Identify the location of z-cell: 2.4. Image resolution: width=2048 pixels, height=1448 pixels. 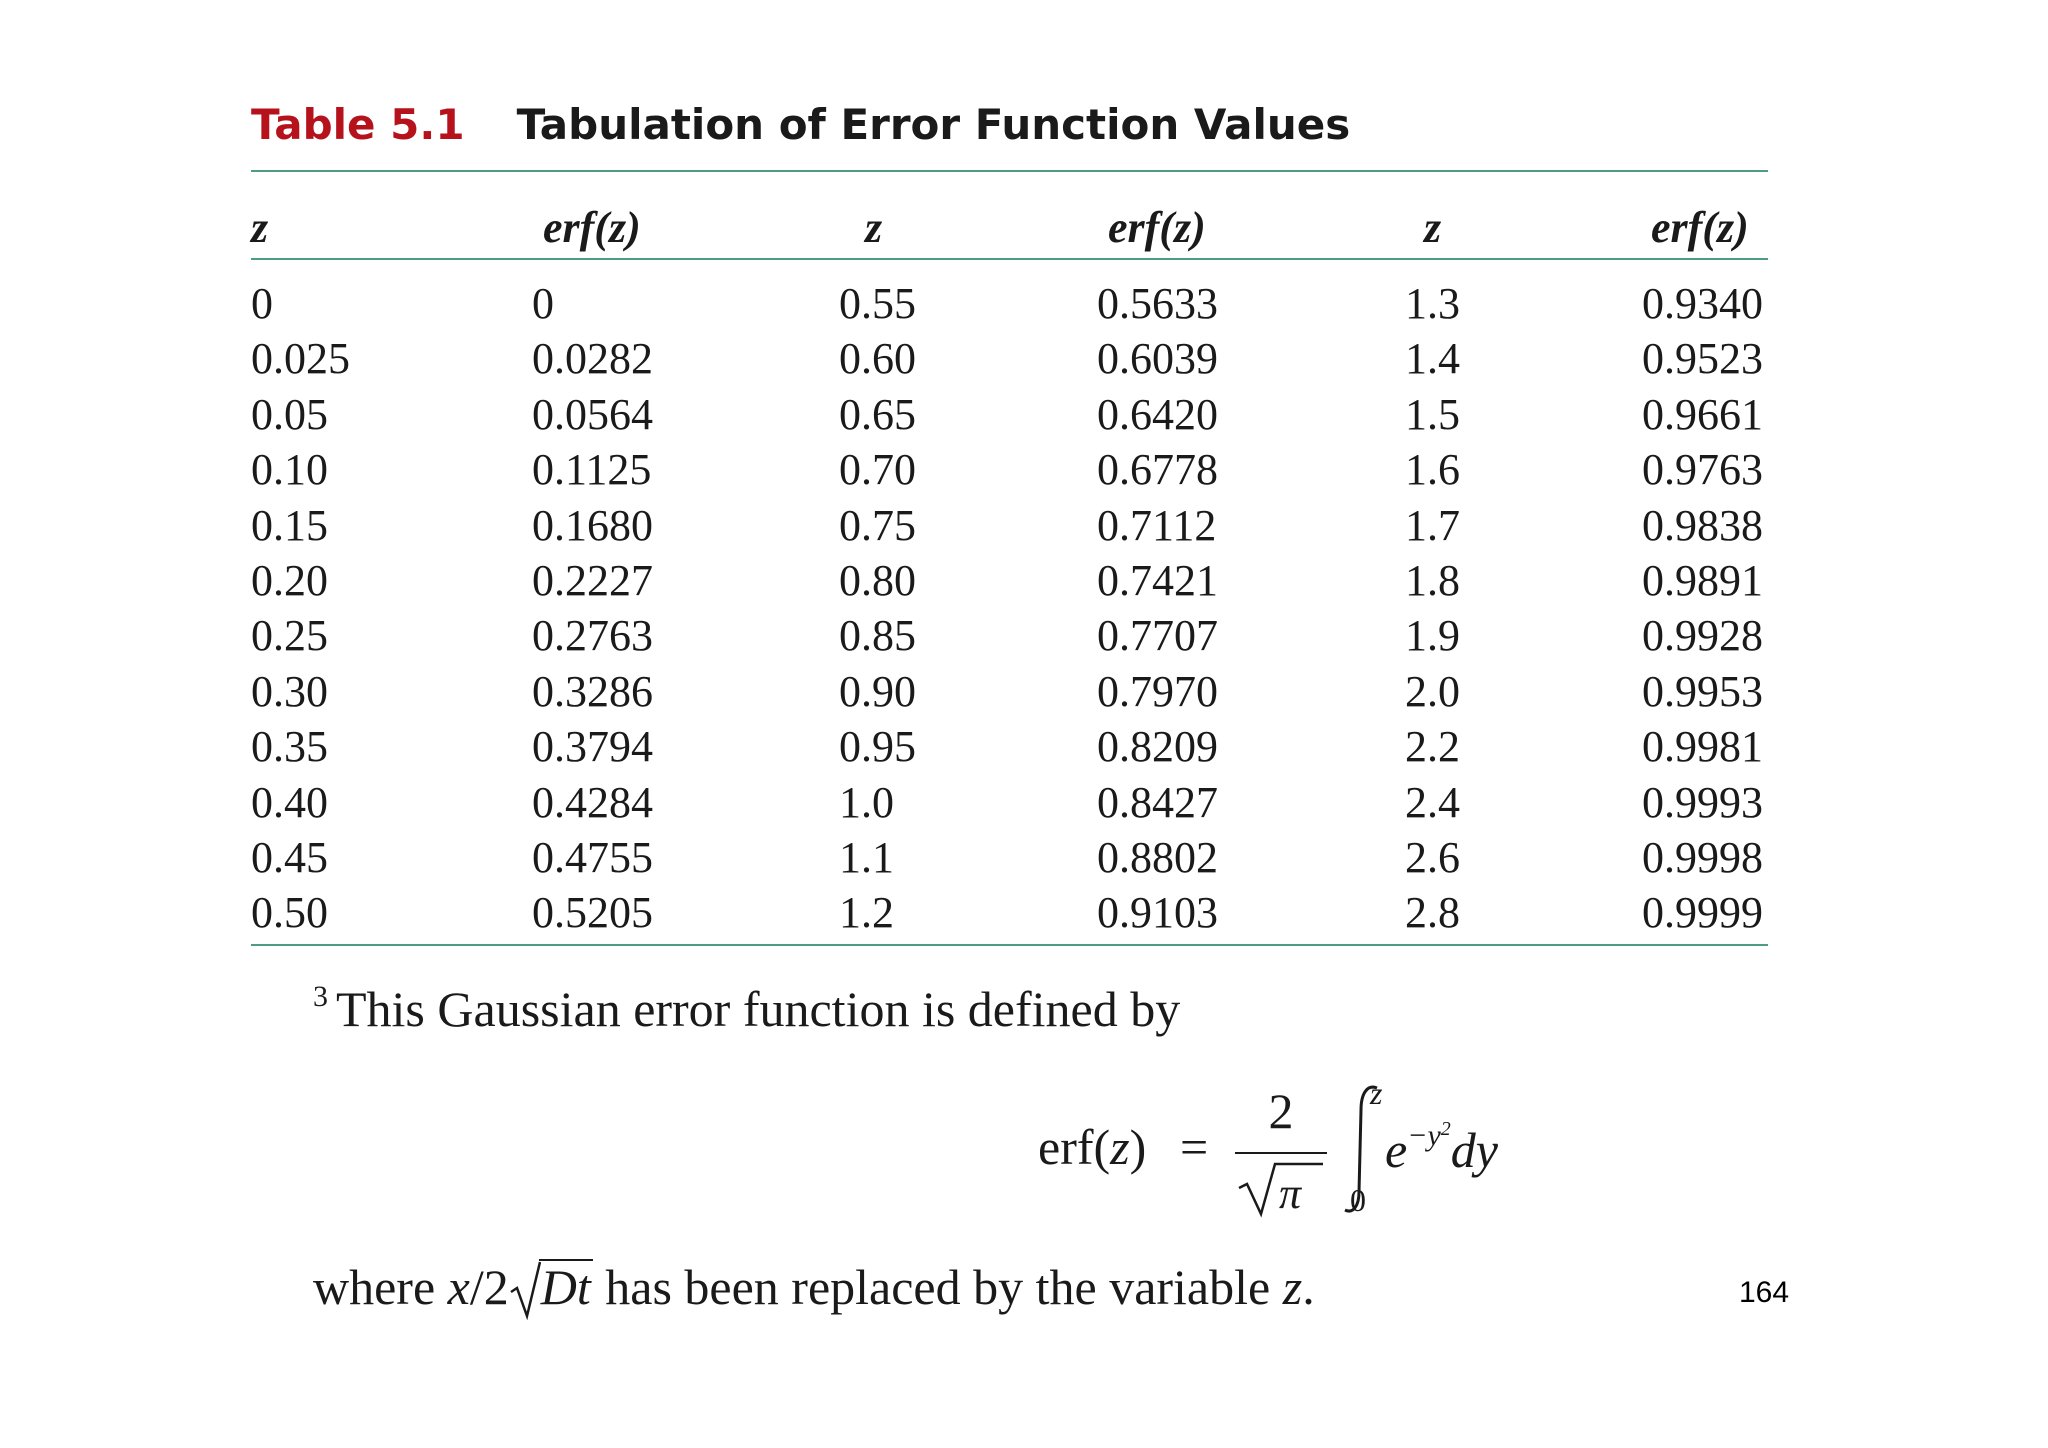
(1432, 802).